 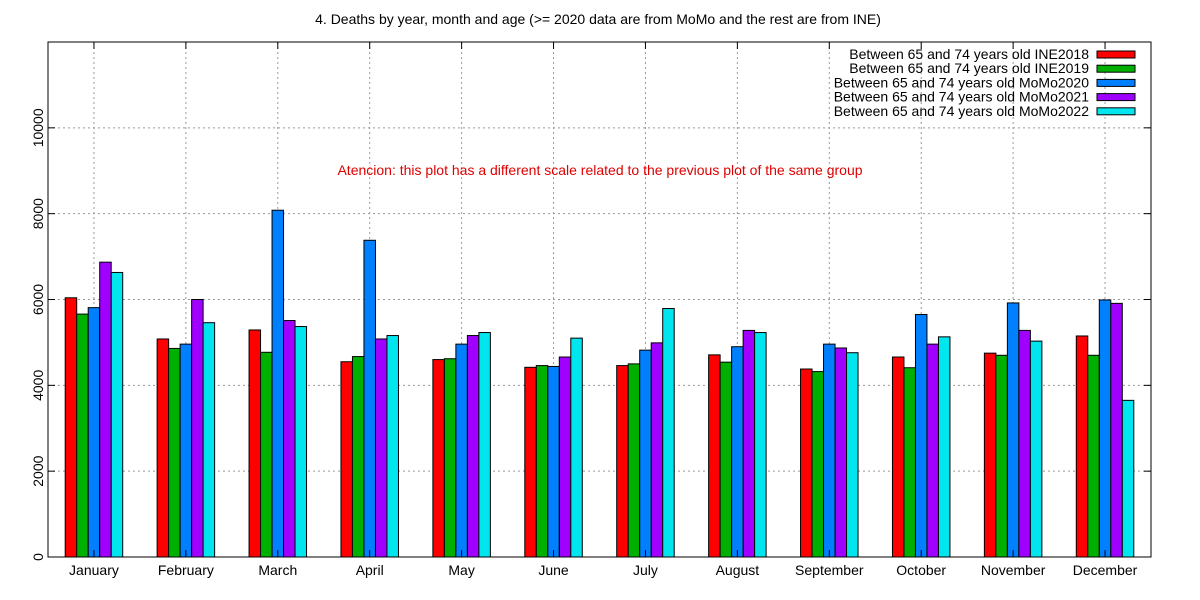 I want to click on bar-series3-april, so click(x=369, y=398).